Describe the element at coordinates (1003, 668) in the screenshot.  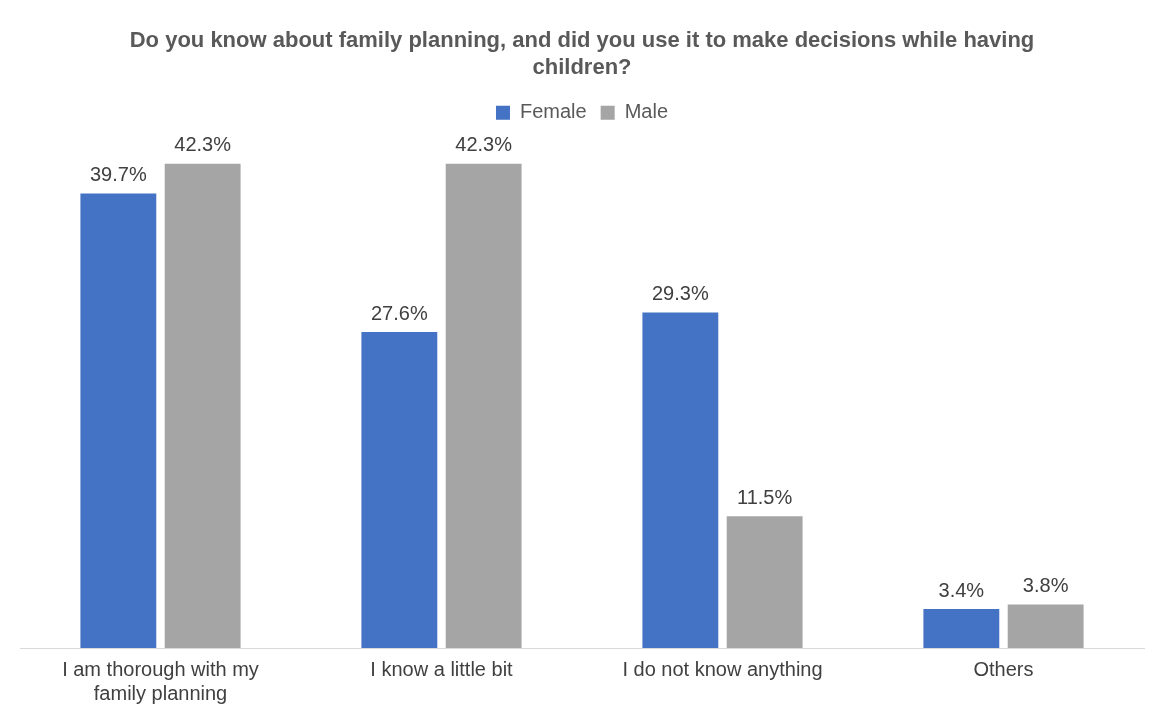
I see `x-tick-label: Others` at that location.